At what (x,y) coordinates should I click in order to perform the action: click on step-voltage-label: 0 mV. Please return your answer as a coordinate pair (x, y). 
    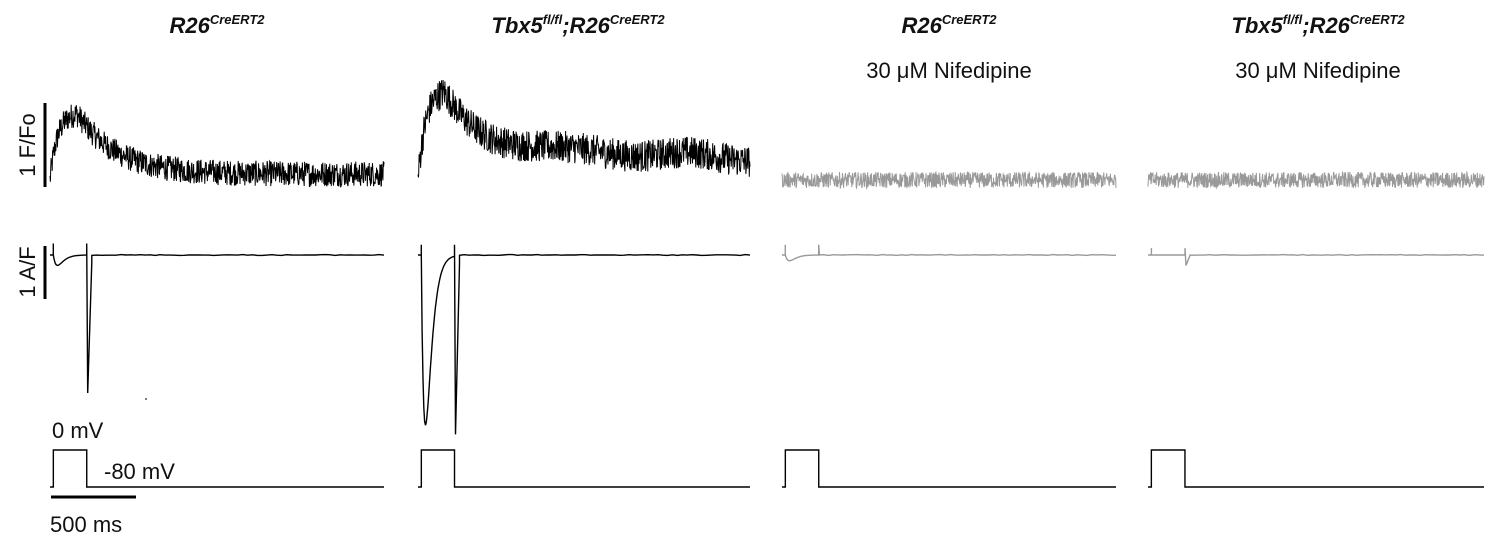
    Looking at the image, I should click on (78, 430).